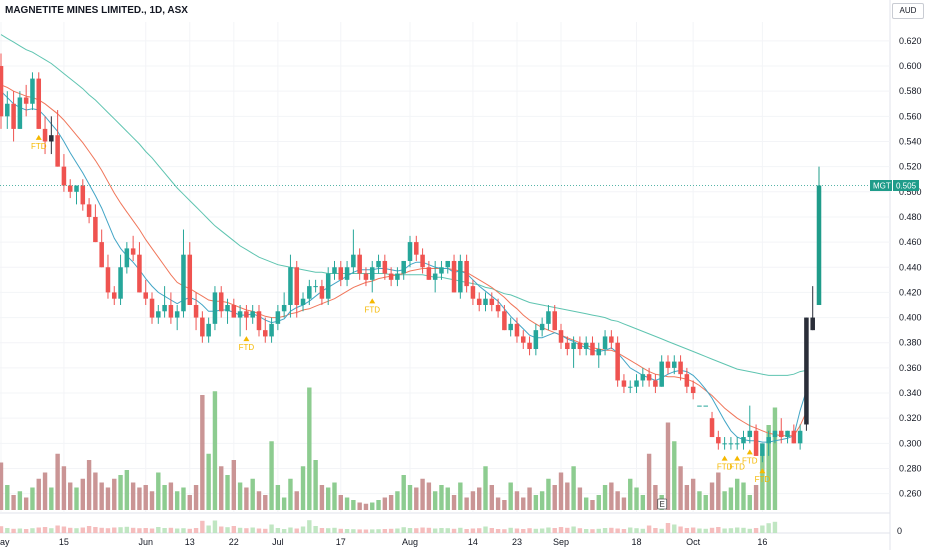 This screenshot has width=932, height=555. Describe the element at coordinates (910, 242) in the screenshot. I see `y-tick-label: 0.460` at that location.